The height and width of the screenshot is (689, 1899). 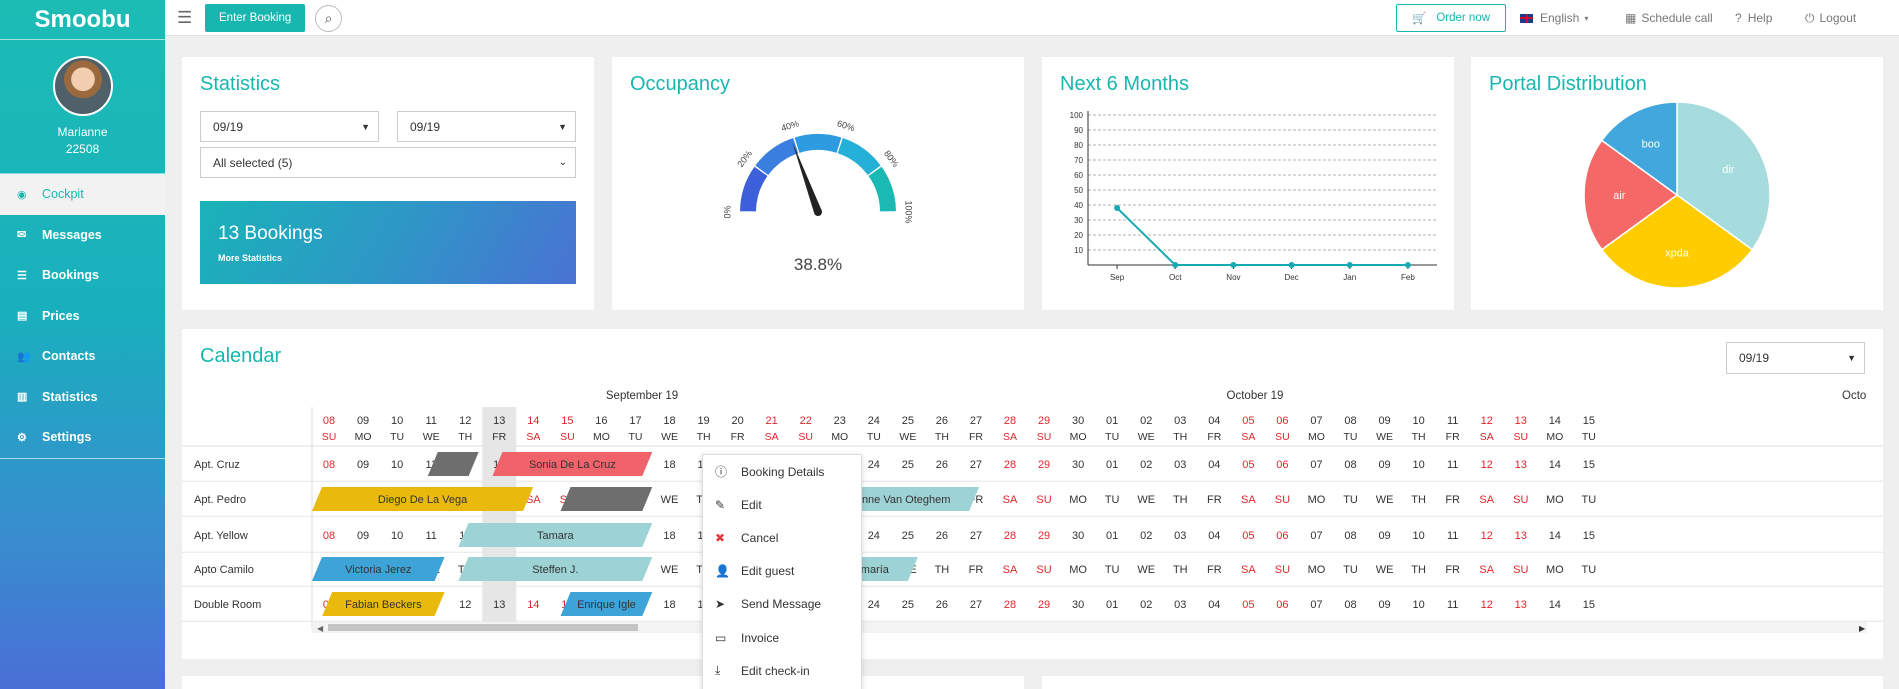 What do you see at coordinates (782, 571) in the screenshot?
I see `menu-item-edit-guest: 👤 Edit guest` at bounding box center [782, 571].